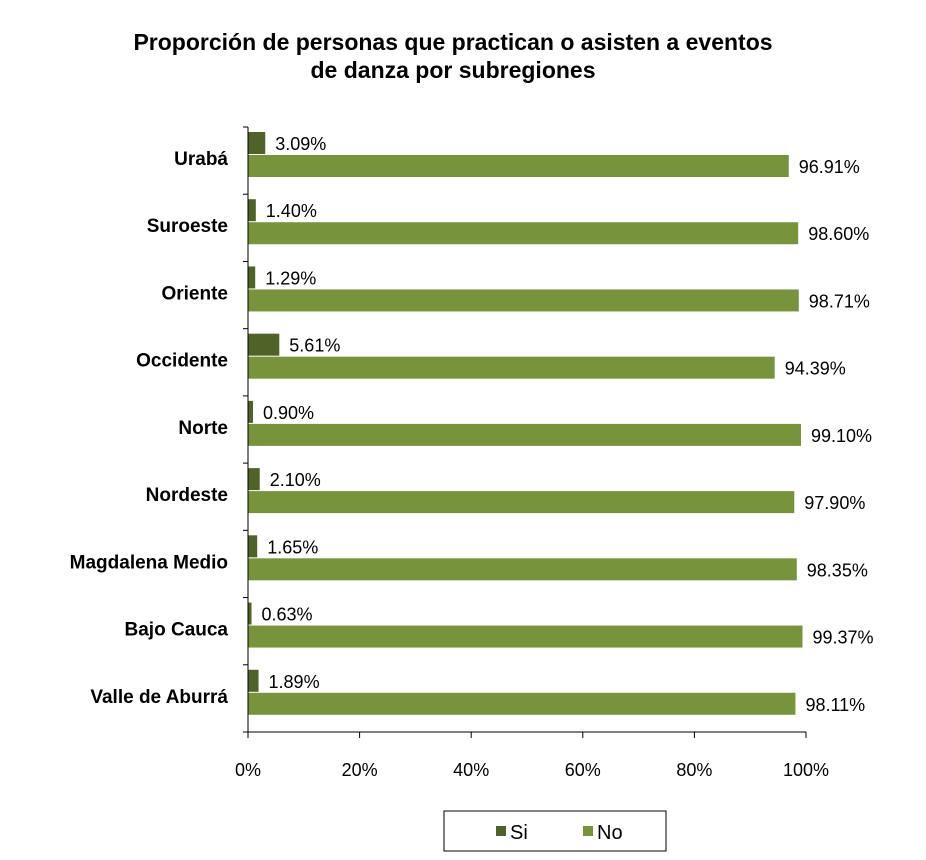  What do you see at coordinates (248, 770) in the screenshot?
I see `x-tick-label: 0%` at bounding box center [248, 770].